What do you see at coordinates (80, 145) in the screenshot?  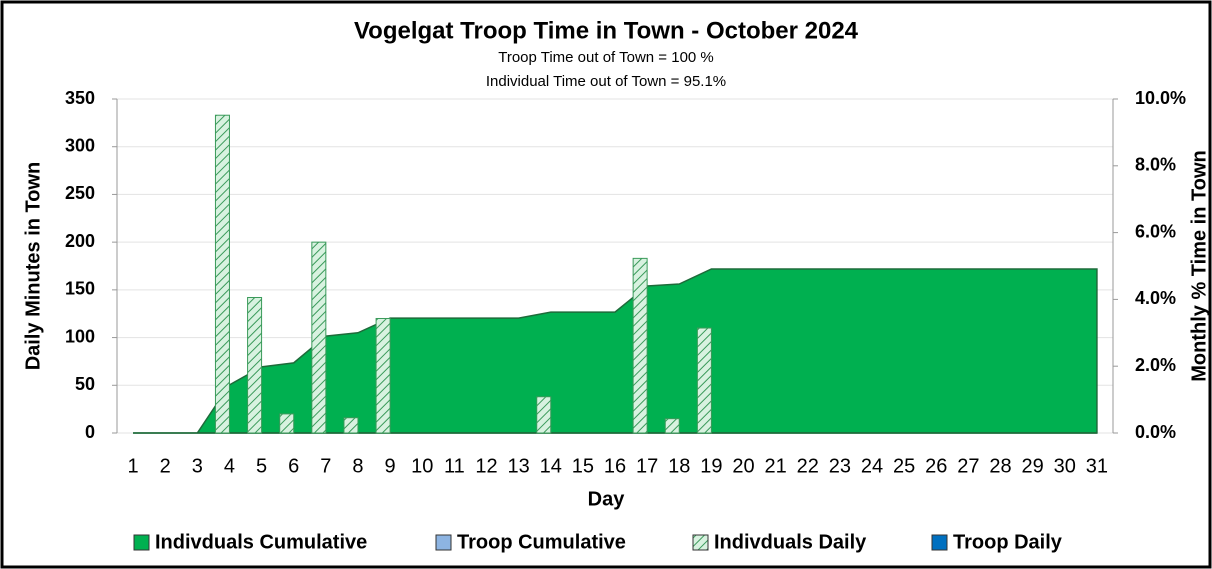 I see `y-tick-label: 300` at bounding box center [80, 145].